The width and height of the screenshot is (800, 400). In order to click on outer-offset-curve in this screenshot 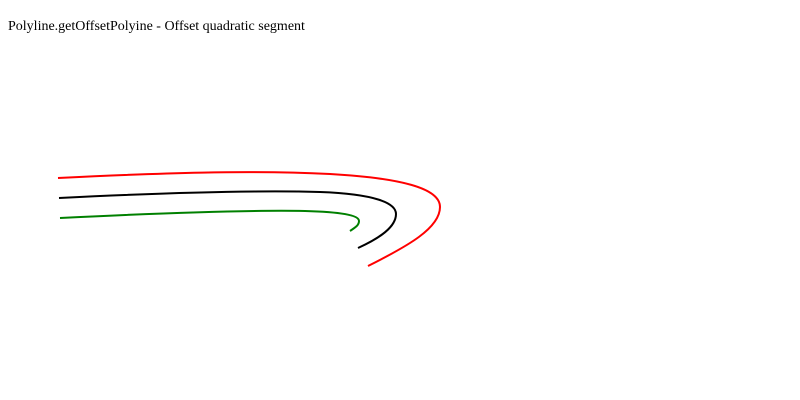, I will do `click(249, 219)`.